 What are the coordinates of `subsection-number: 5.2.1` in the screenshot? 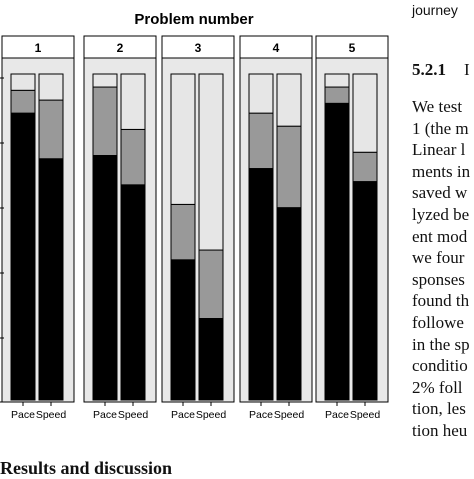 It's located at (429, 69).